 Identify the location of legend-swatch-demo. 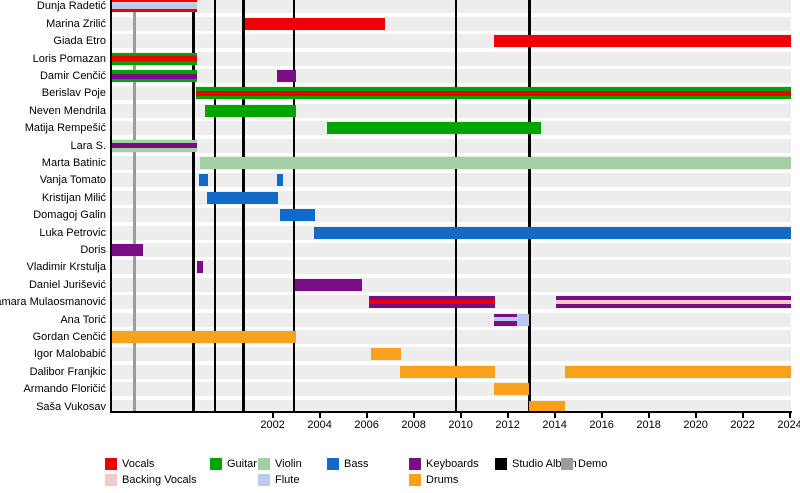
(567, 464).